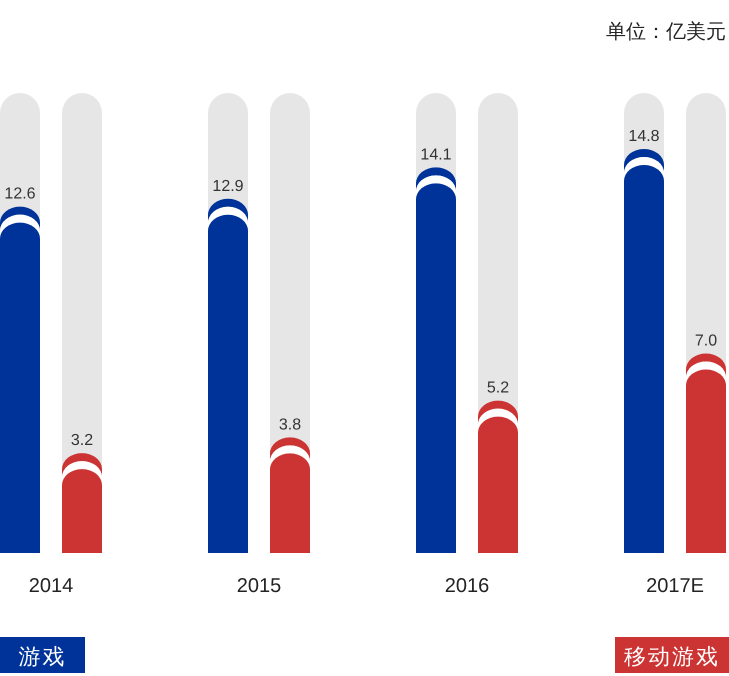  I want to click on text: 游戏, so click(42, 656).